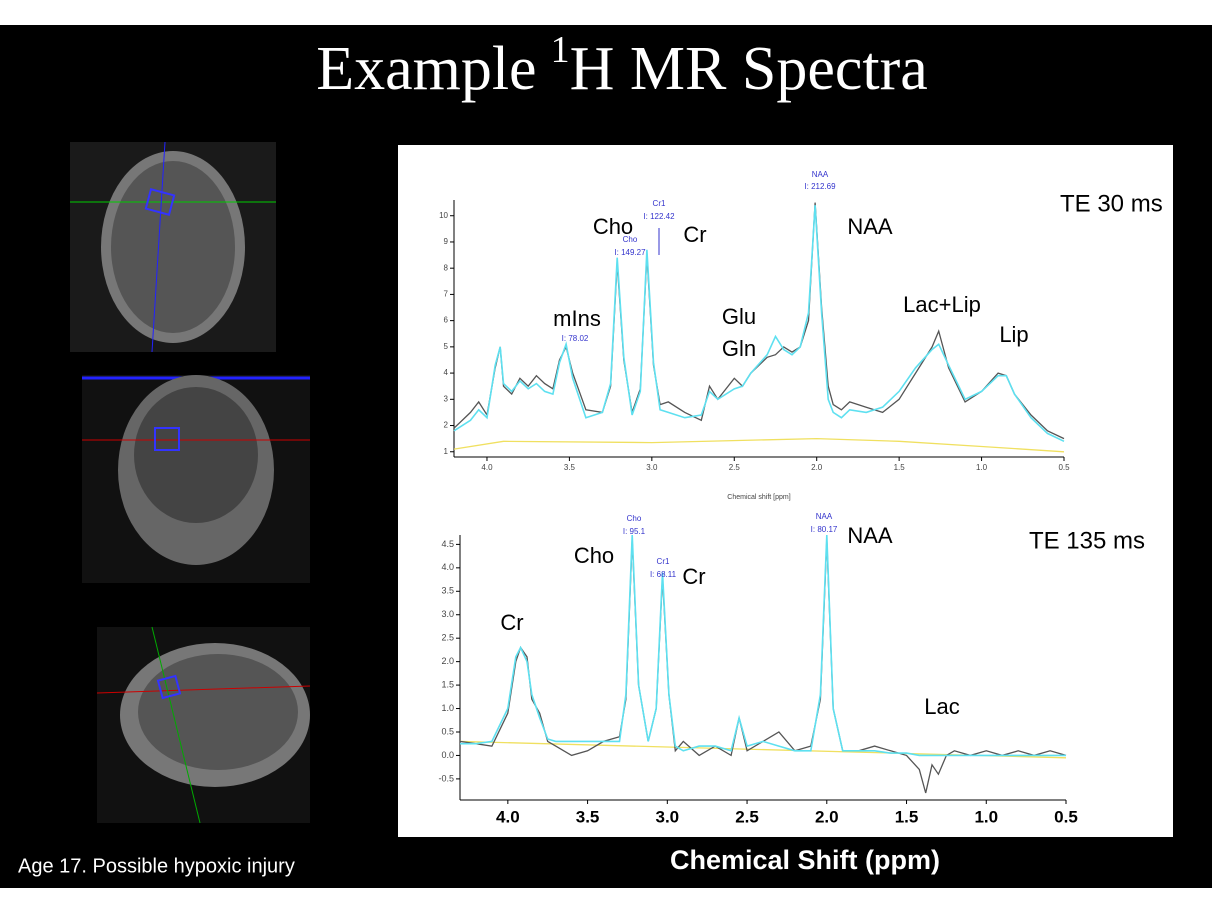 This screenshot has width=1212, height=900. I want to click on y-tick-label: 2, so click(446, 425).